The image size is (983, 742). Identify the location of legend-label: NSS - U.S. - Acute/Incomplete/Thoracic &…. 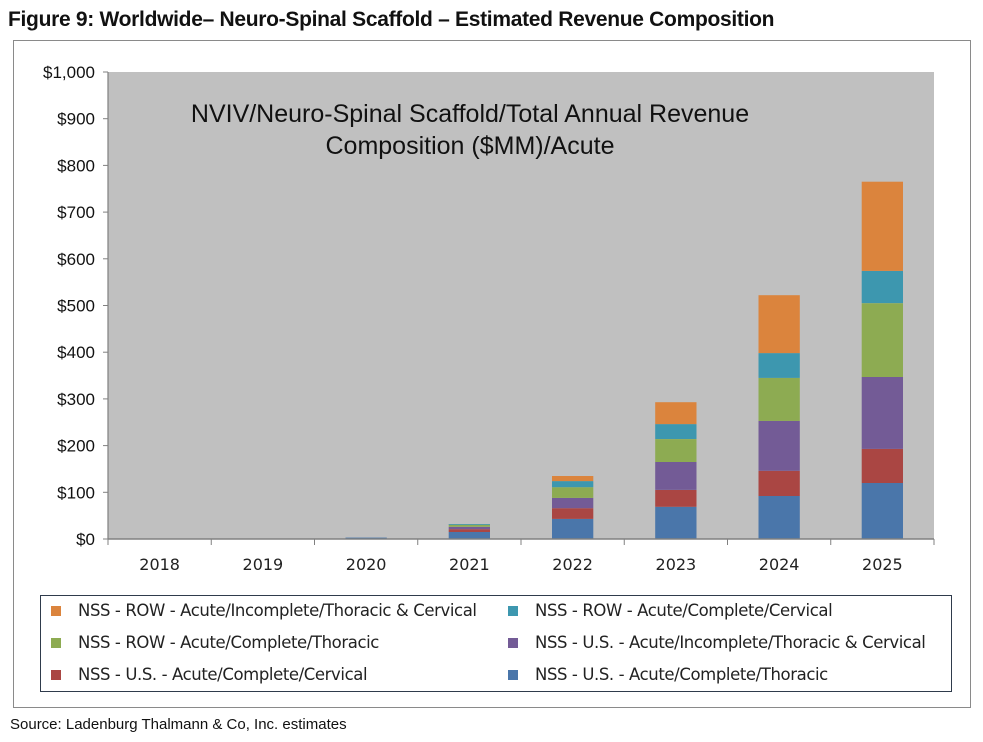
(730, 642).